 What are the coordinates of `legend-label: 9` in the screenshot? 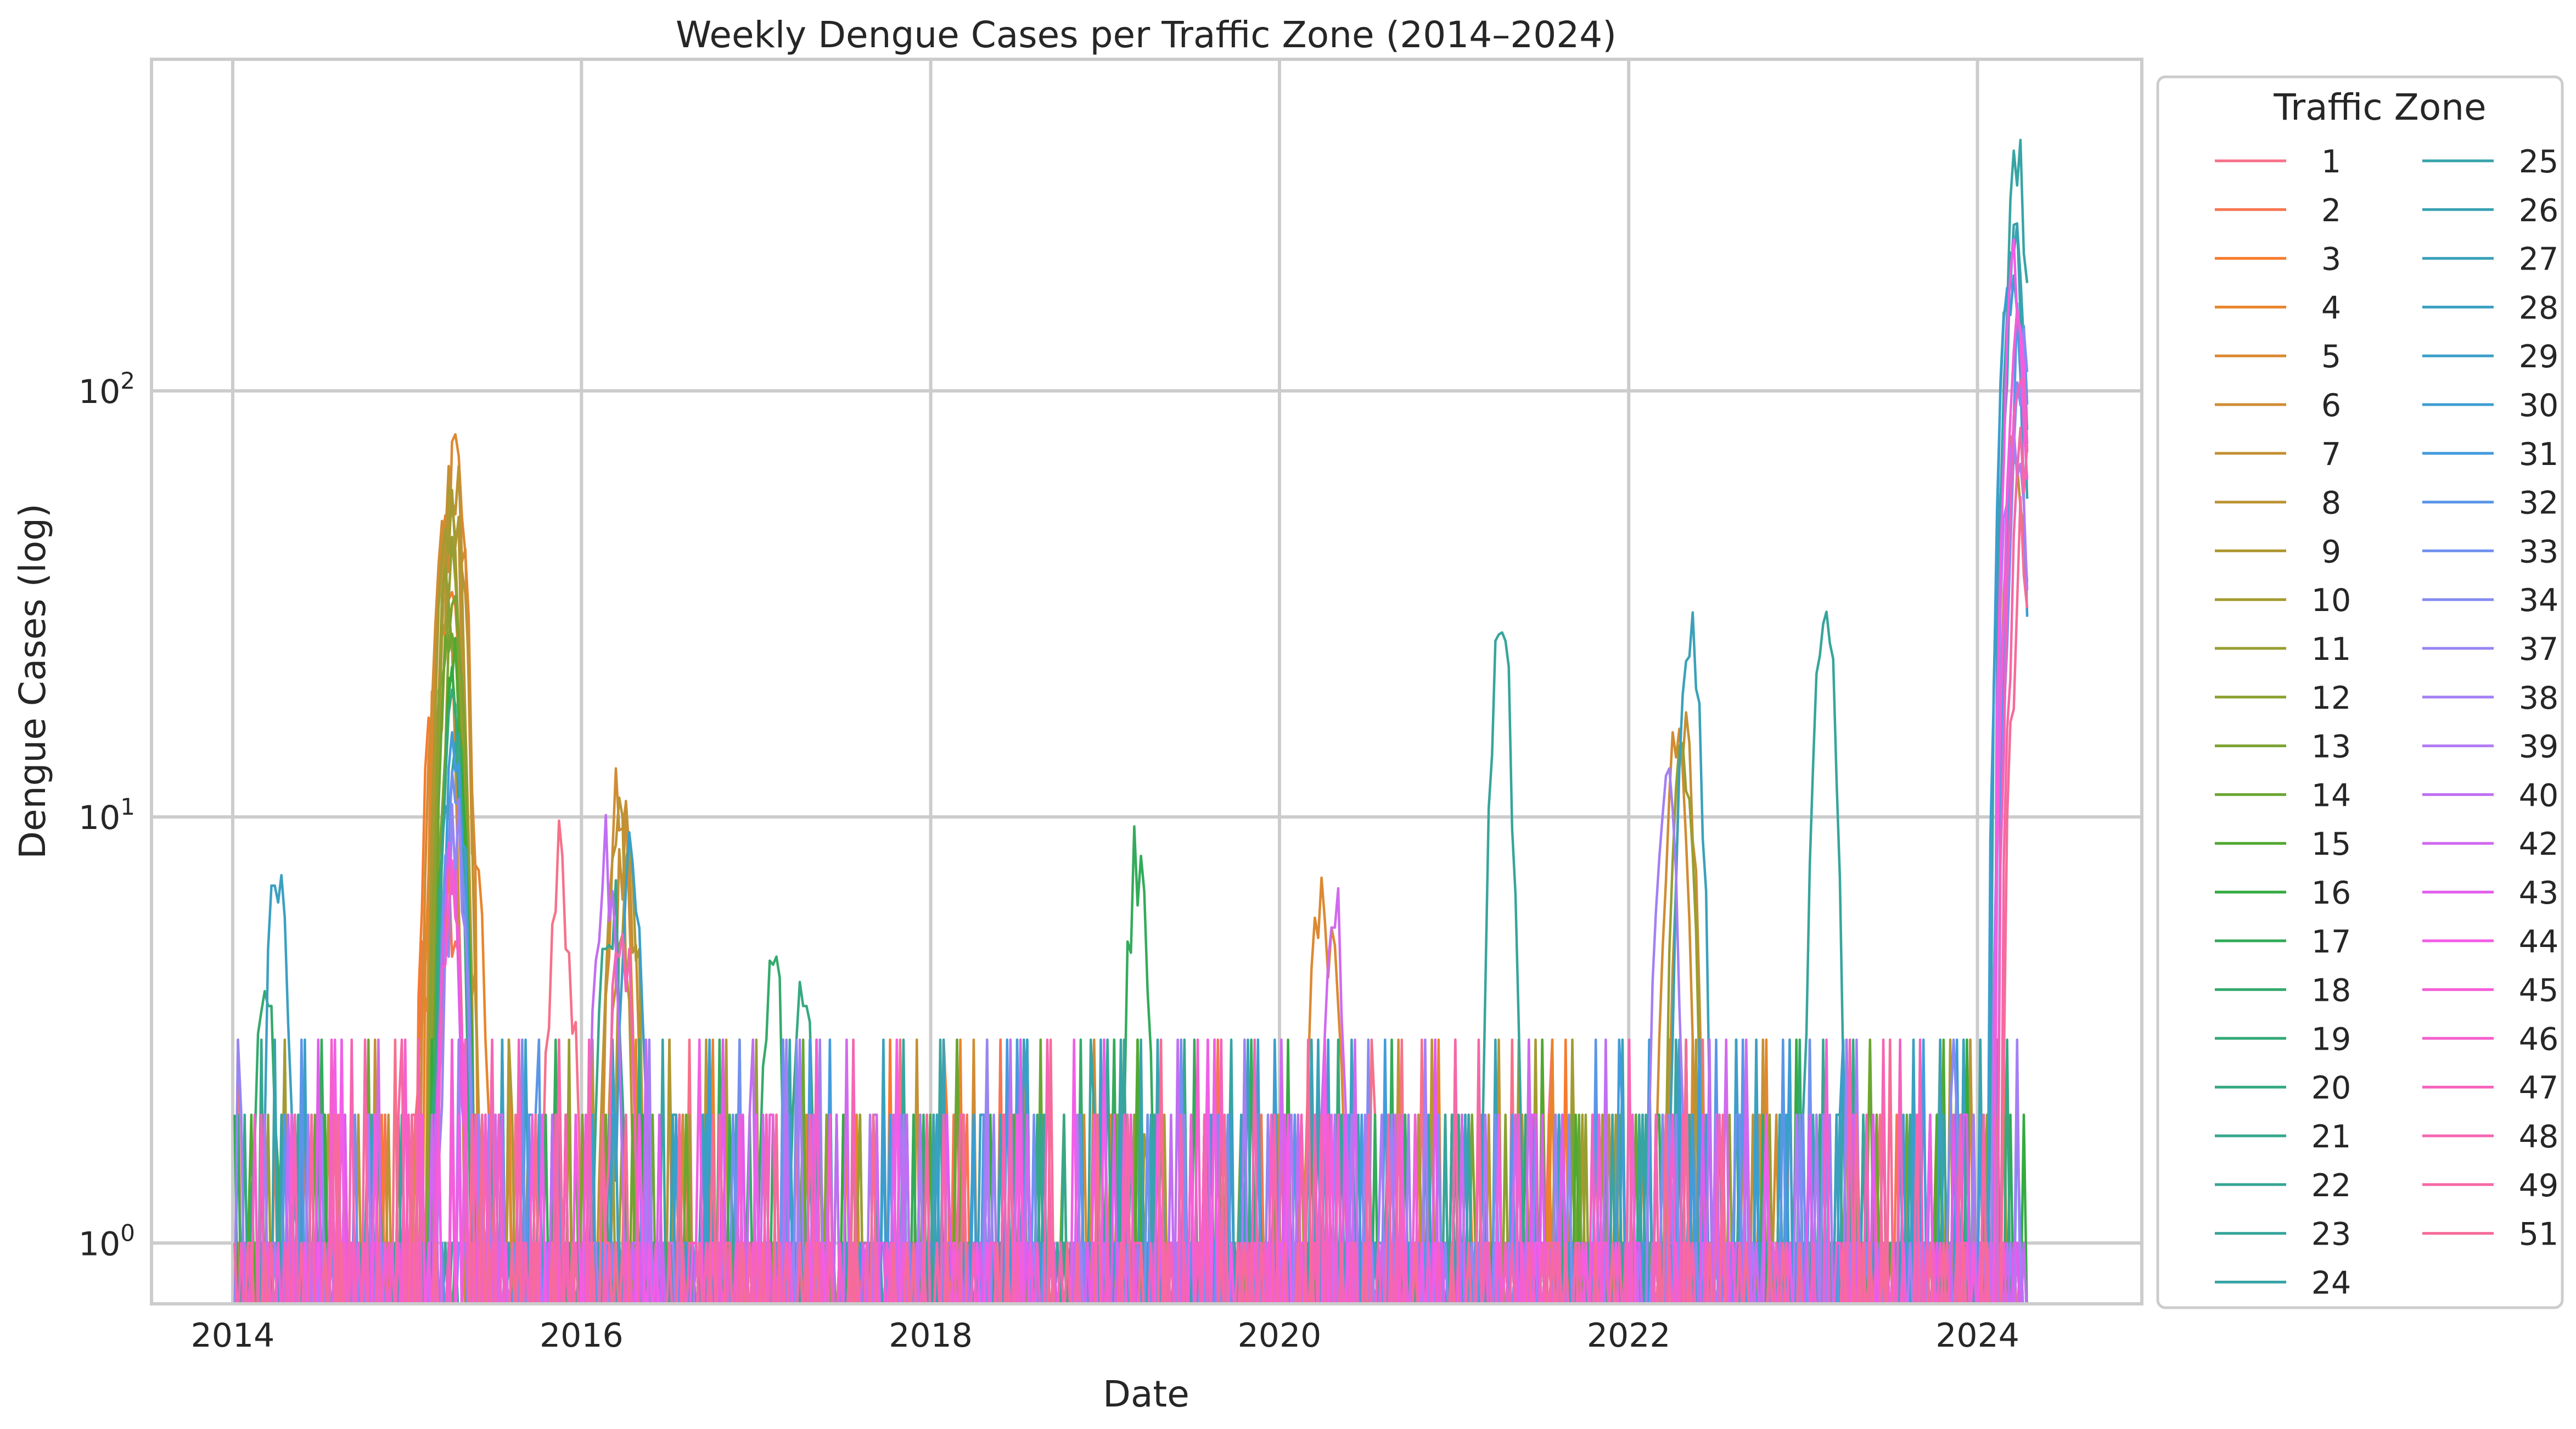 It's located at (2331, 552).